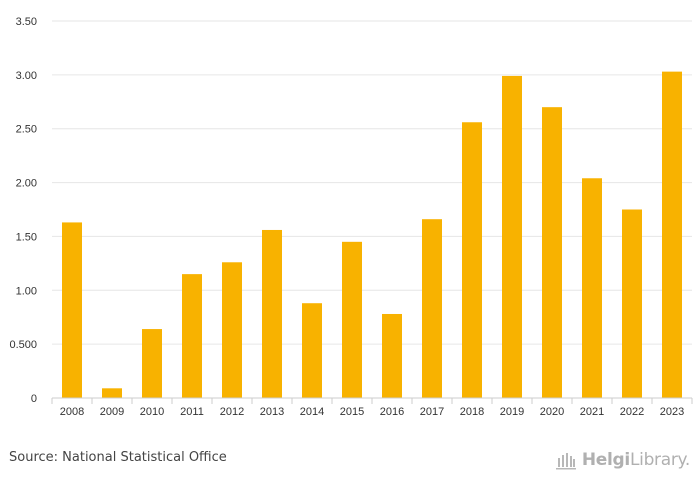  I want to click on bar-2009, so click(112, 393).